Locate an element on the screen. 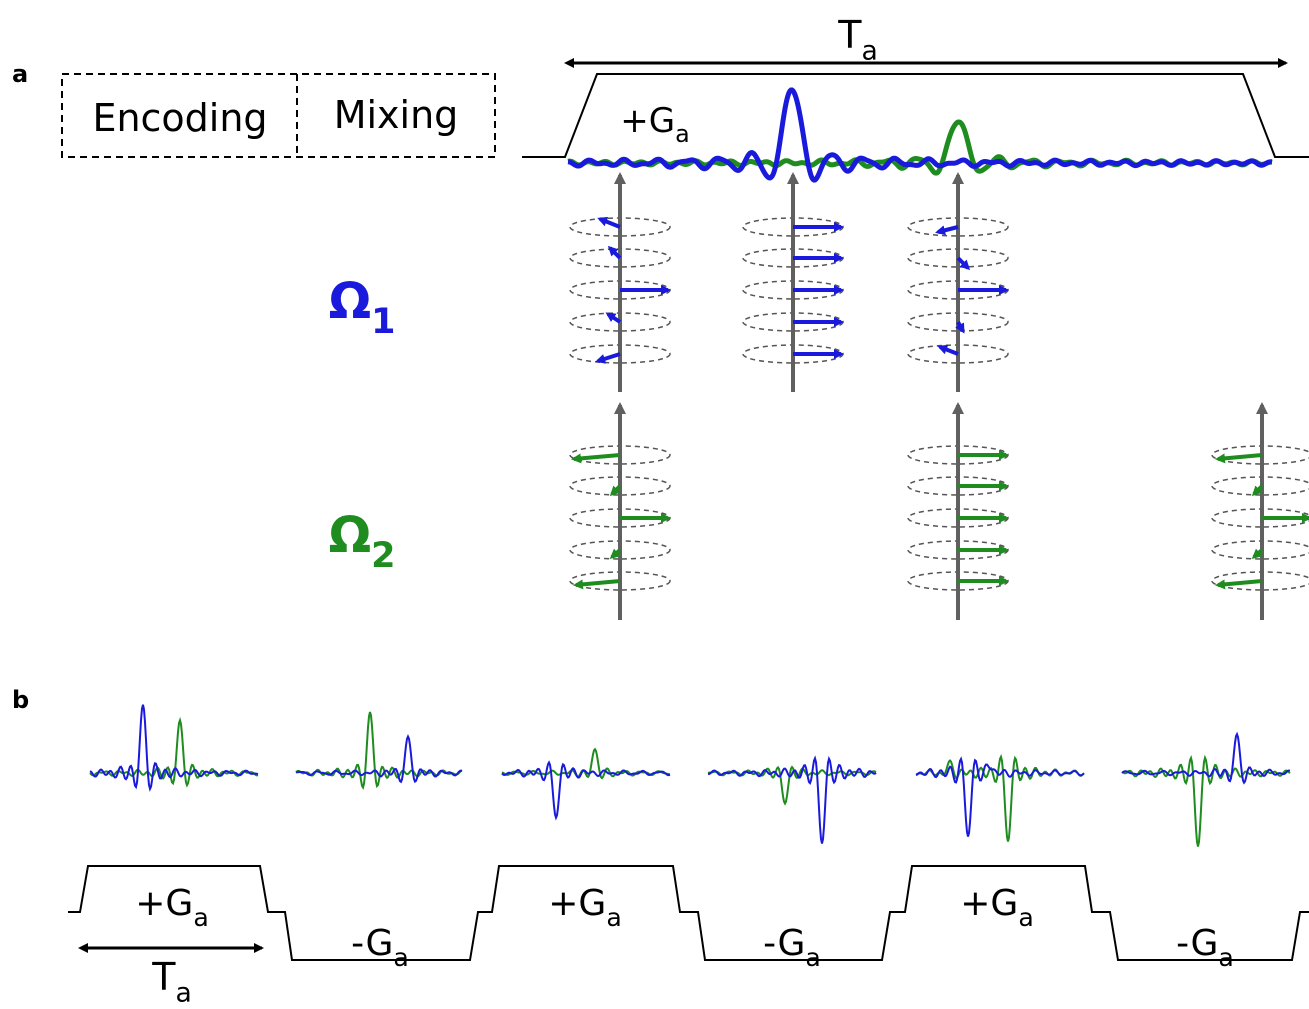  panel-label: a is located at coordinates (20, 74).